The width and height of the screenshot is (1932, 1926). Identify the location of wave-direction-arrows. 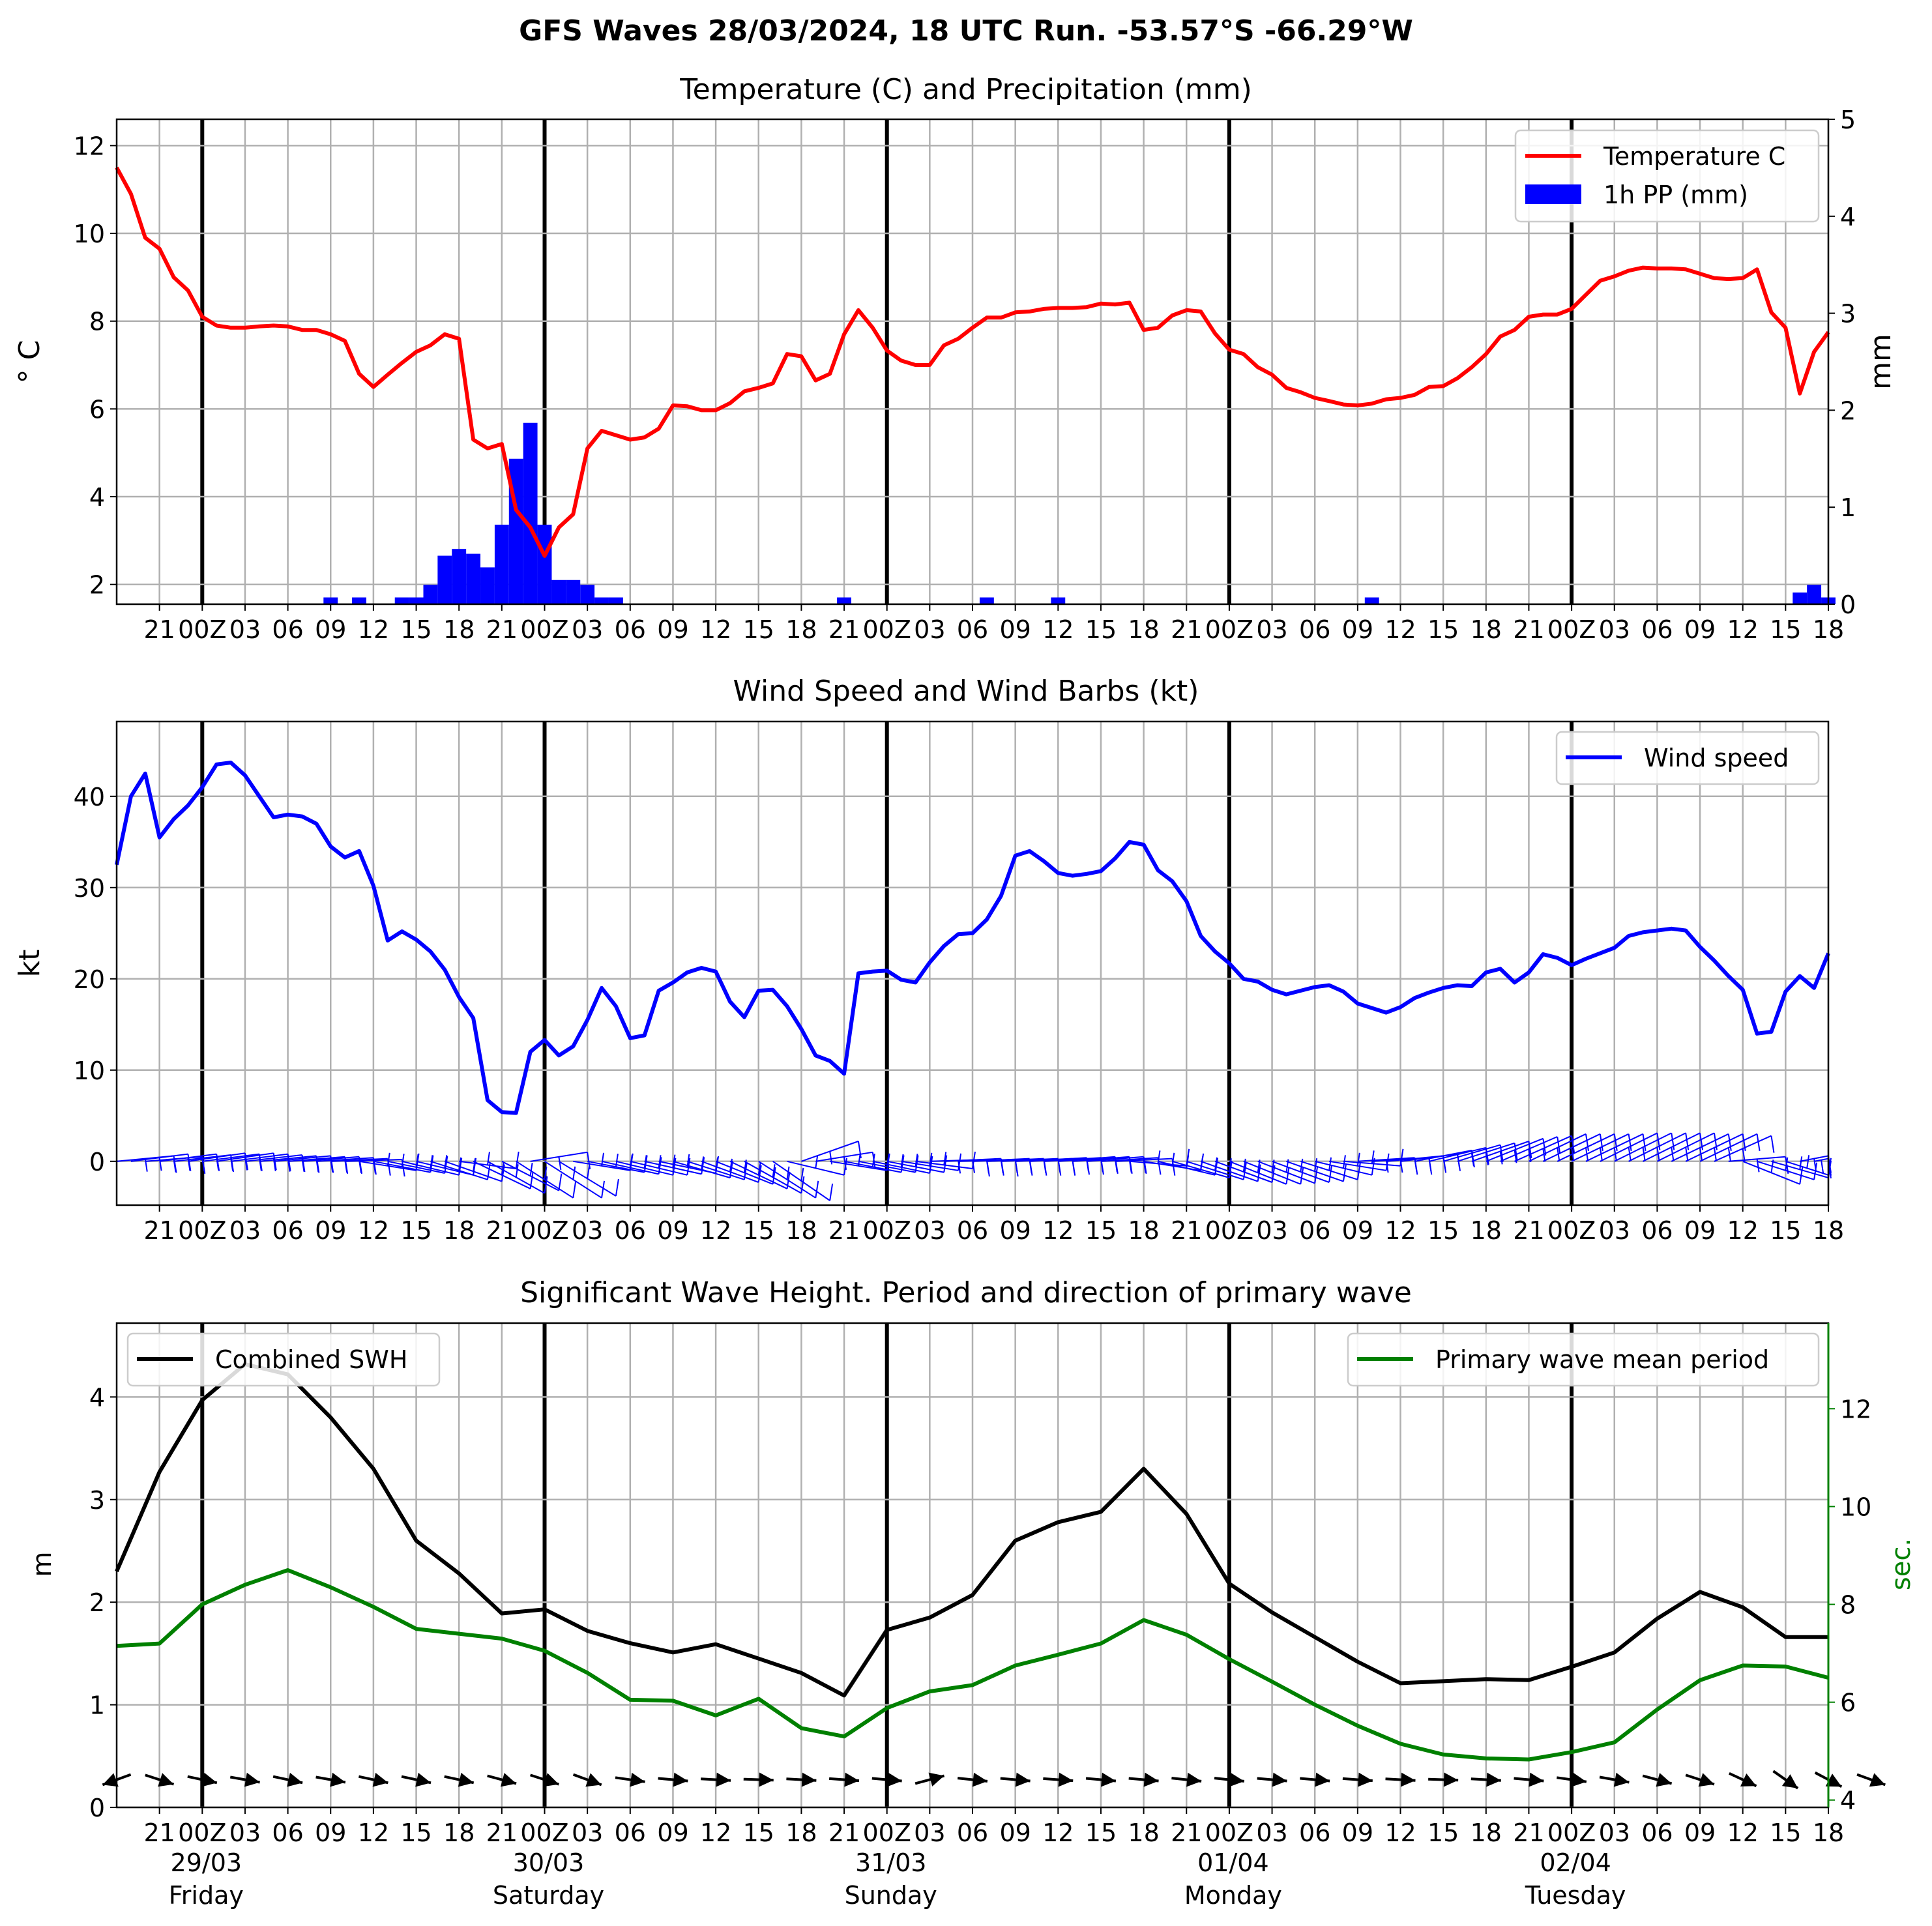
(994, 1780).